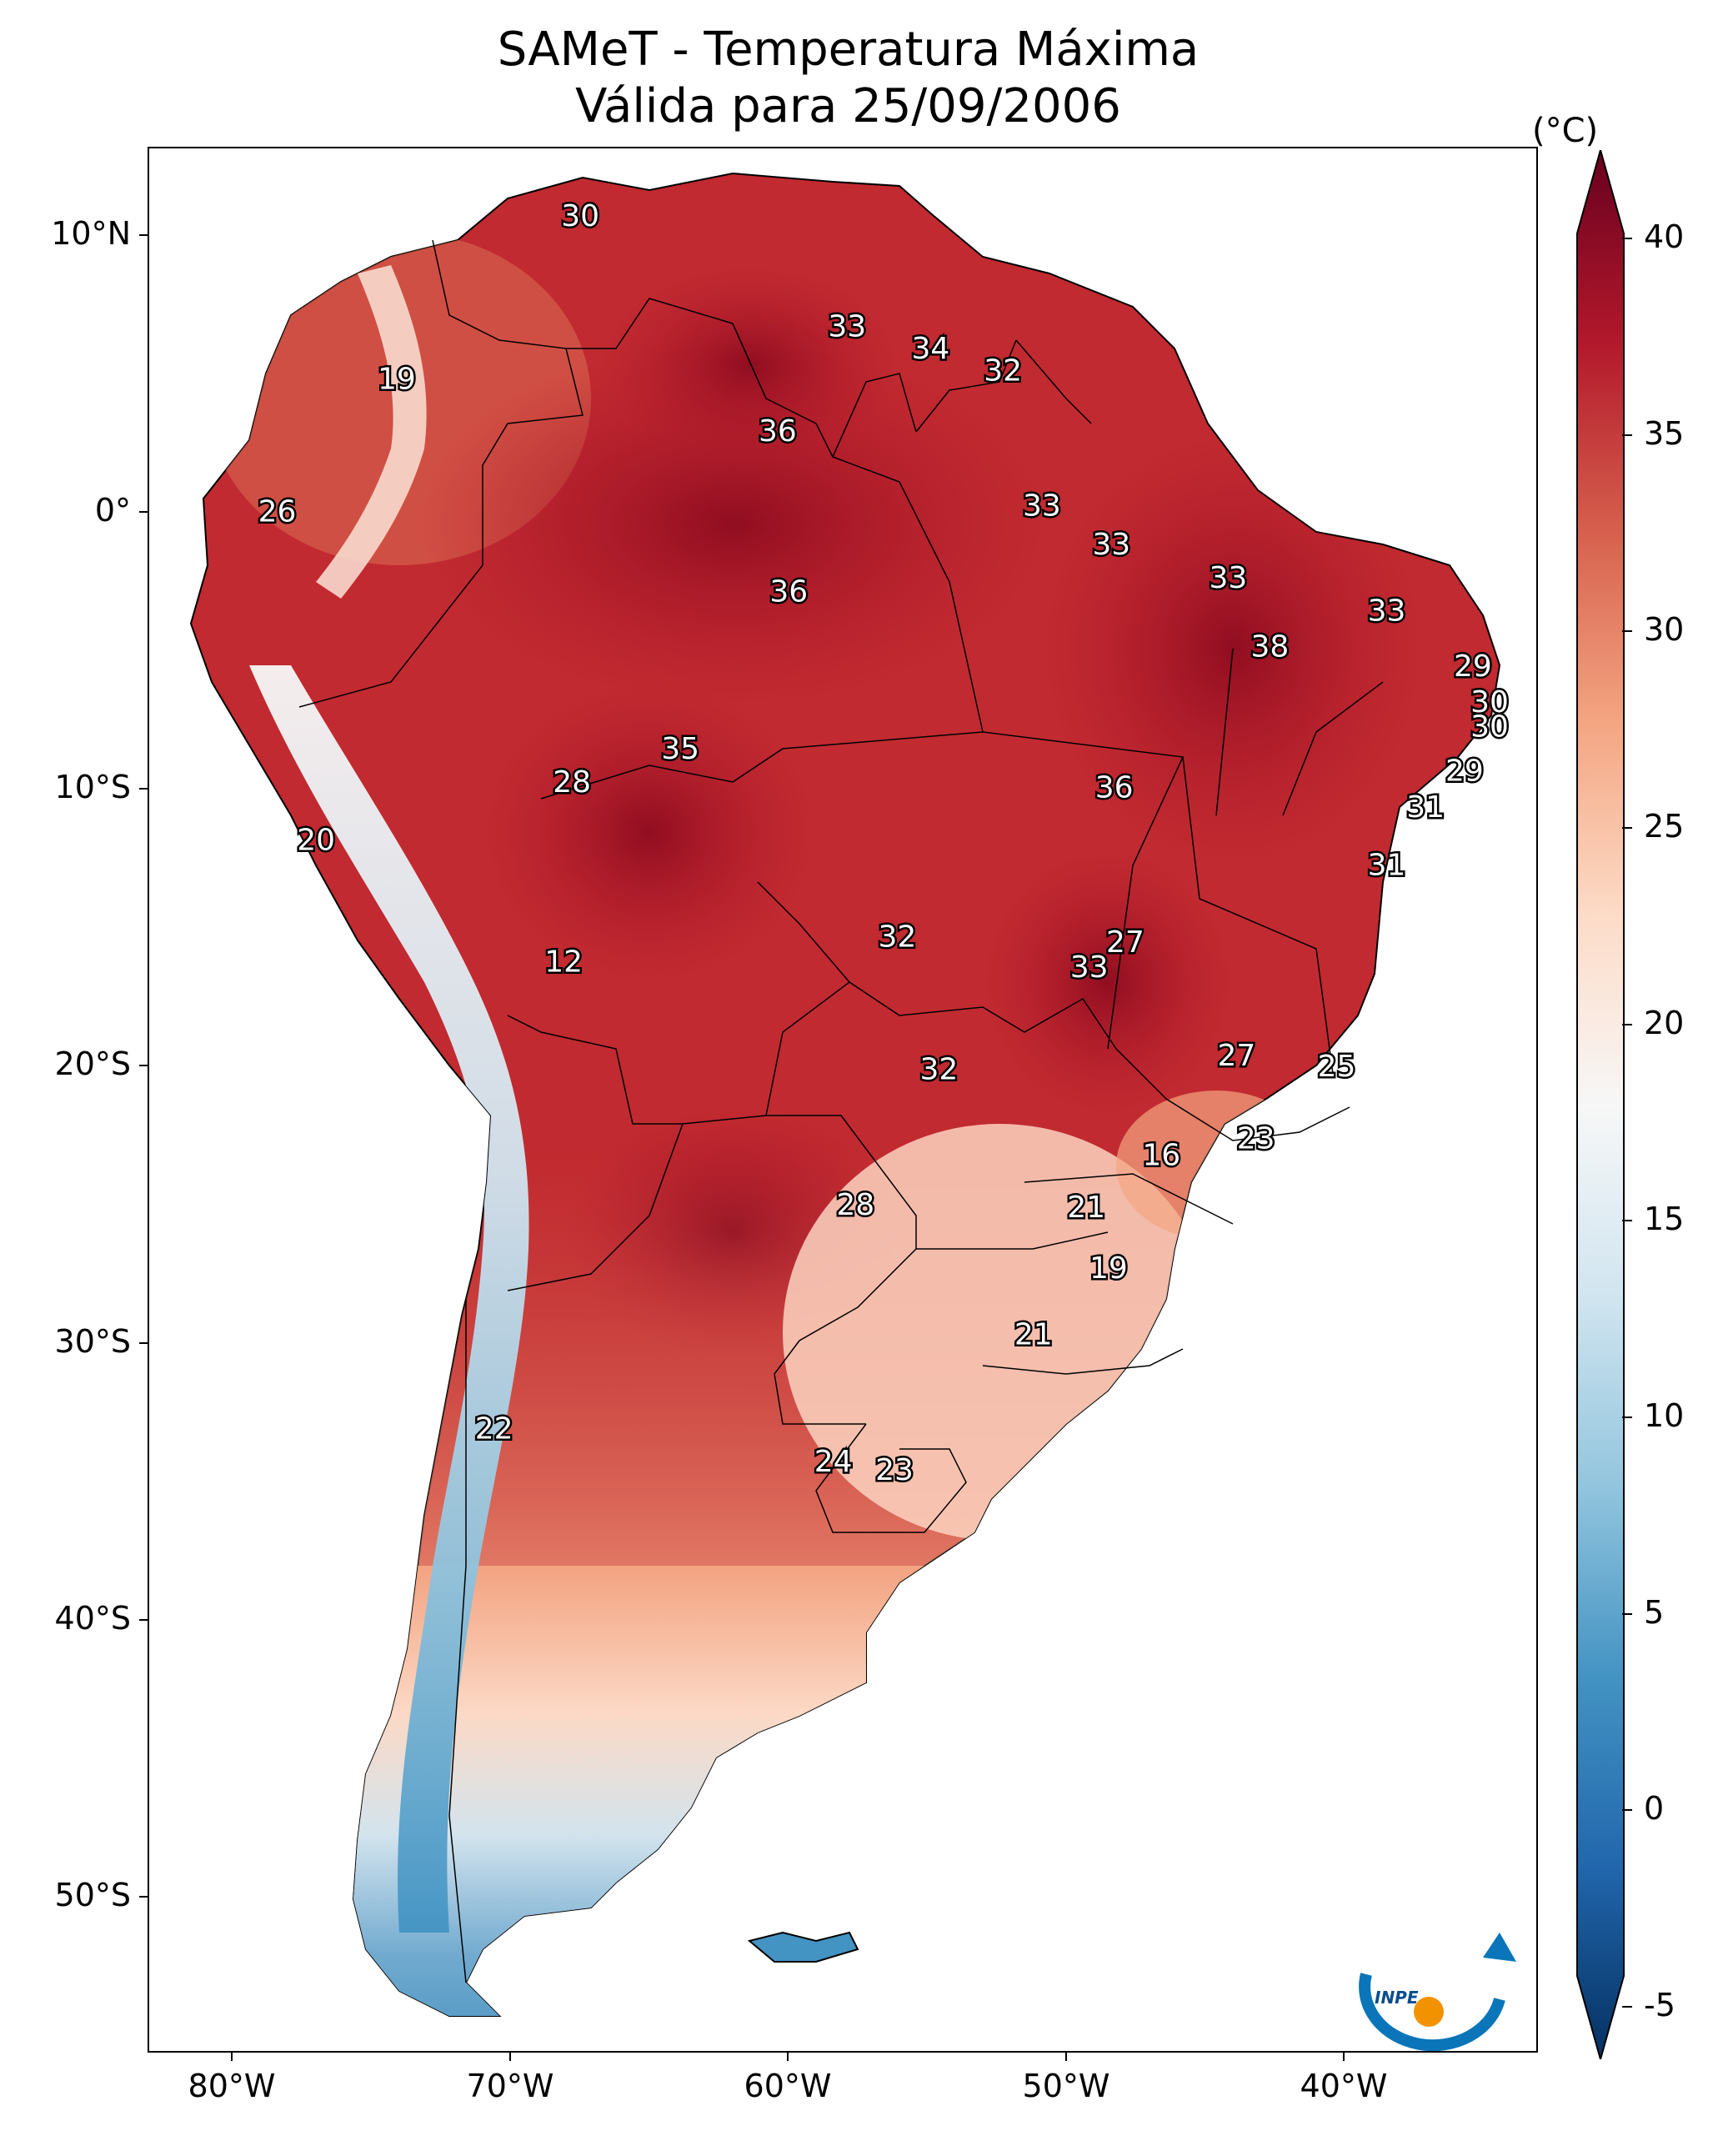 The height and width of the screenshot is (2156, 1723). I want to click on colorbar-label: 0, so click(1655, 1808).